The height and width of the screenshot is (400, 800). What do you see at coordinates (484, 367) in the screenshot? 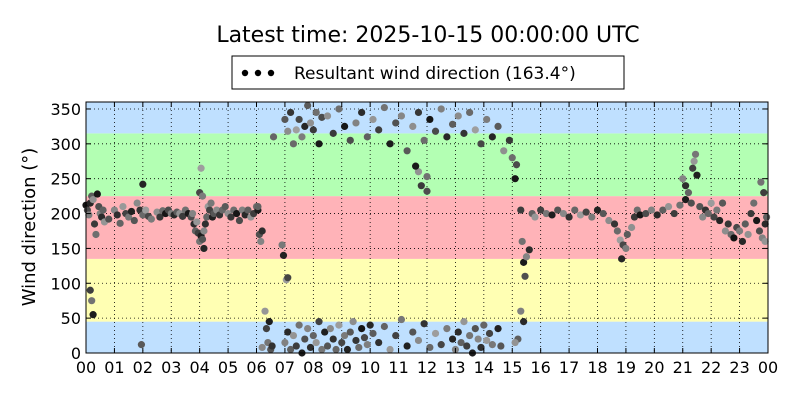
I see `x-tick-label: 14` at bounding box center [484, 367].